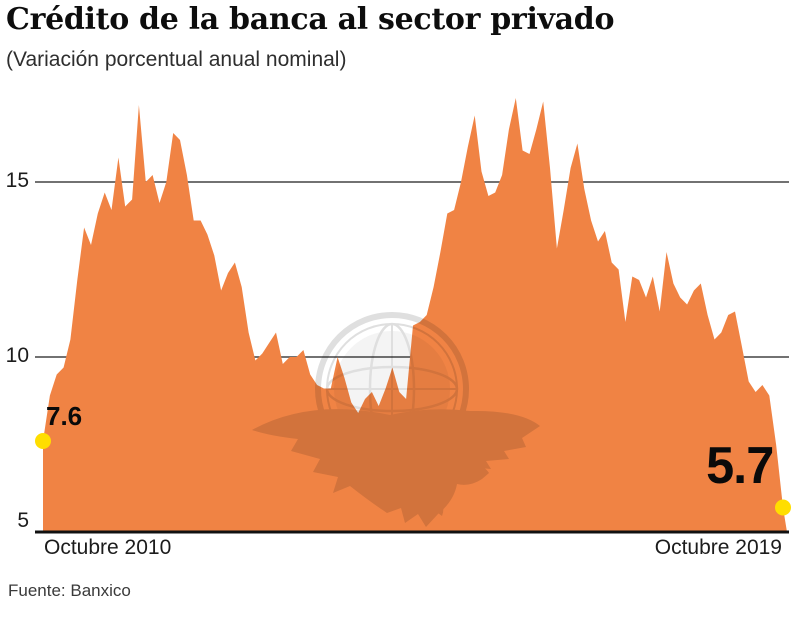 This screenshot has width=794, height=620. Describe the element at coordinates (739, 466) in the screenshot. I see `end-value-label: 5.7` at that location.